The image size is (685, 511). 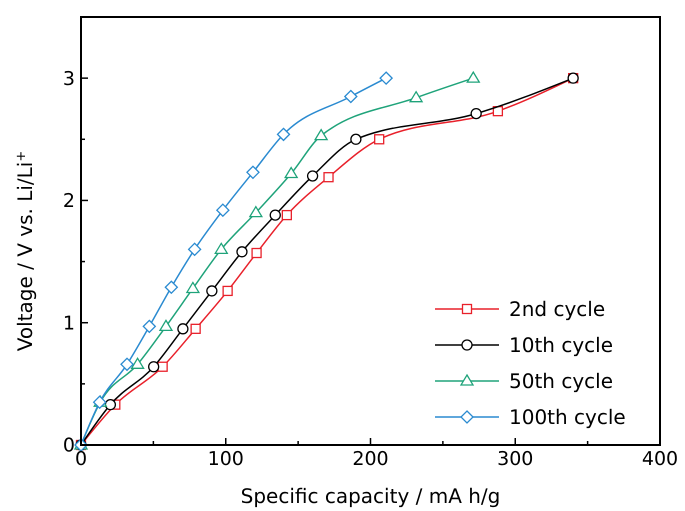 What do you see at coordinates (660, 459) in the screenshot?
I see `x-tick-label: 400` at bounding box center [660, 459].